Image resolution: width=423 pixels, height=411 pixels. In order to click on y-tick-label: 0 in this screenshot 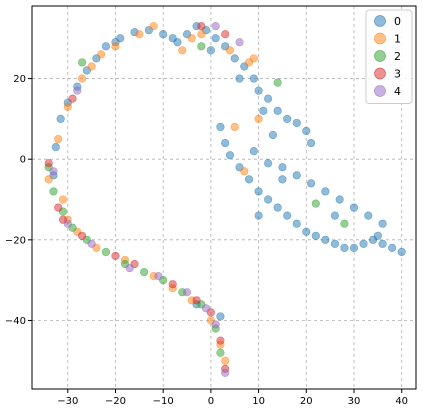, I will do `click(23, 160)`.